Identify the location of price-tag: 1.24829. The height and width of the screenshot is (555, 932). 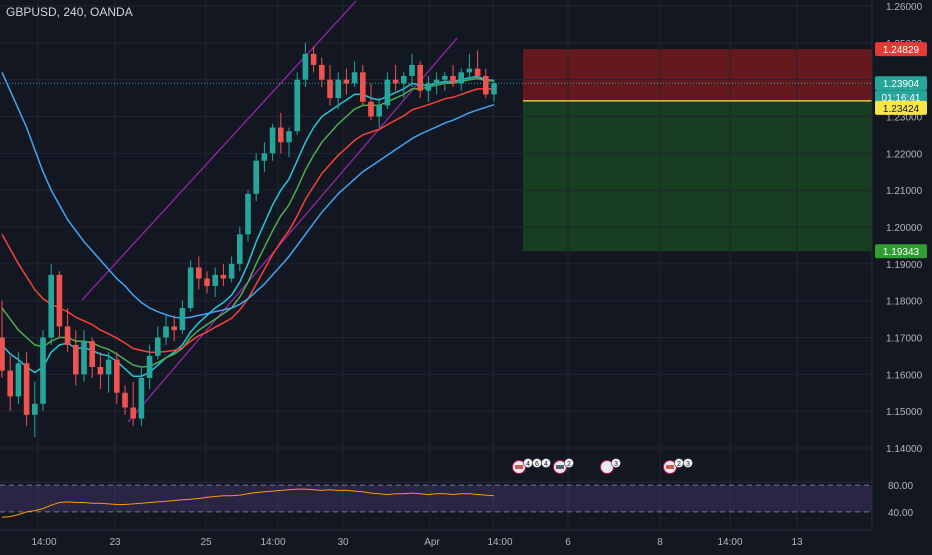
(901, 49).